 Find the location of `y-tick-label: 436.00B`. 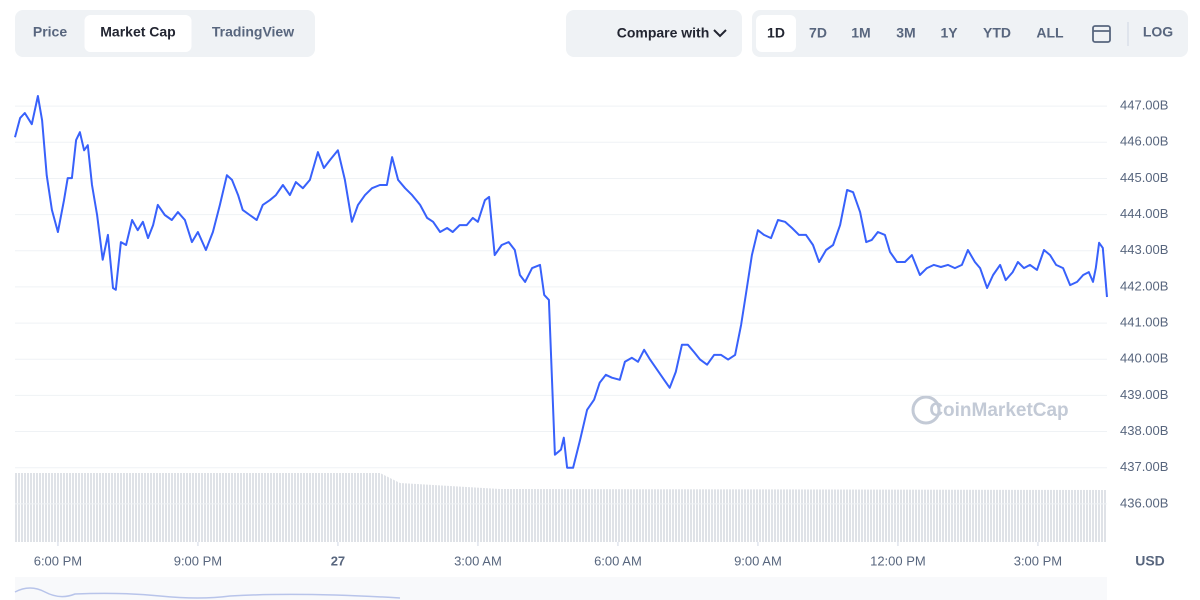

y-tick-label: 436.00B is located at coordinates (1144, 502).